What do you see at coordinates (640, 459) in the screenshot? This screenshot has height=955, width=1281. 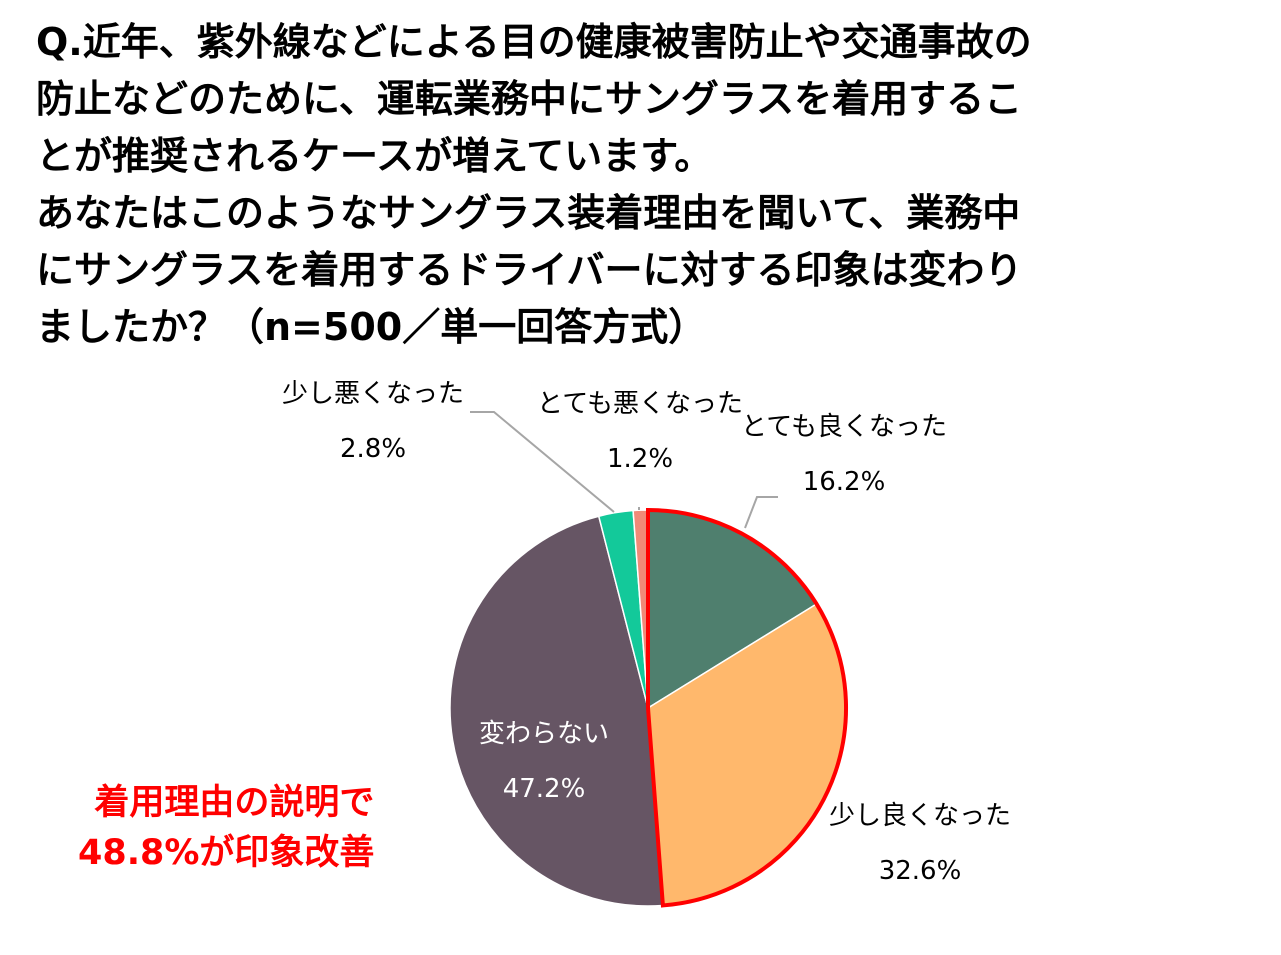 I see `slice-value-5: 1.2%` at bounding box center [640, 459].